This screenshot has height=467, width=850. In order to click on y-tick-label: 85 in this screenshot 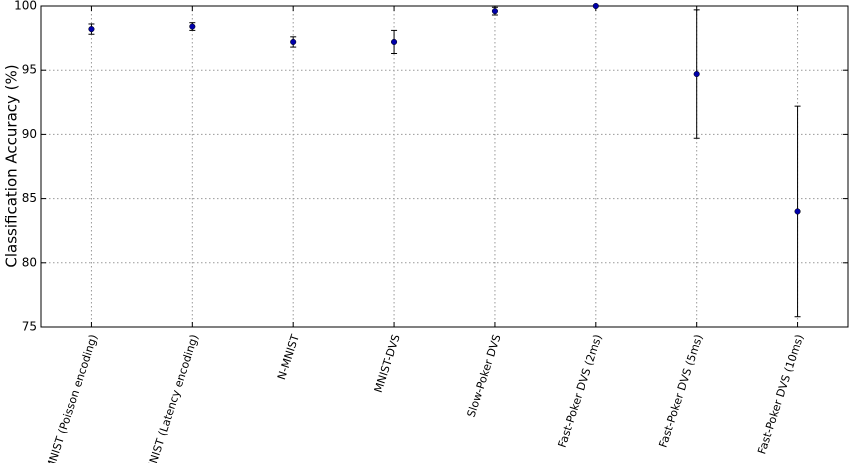, I will do `click(29, 198)`.